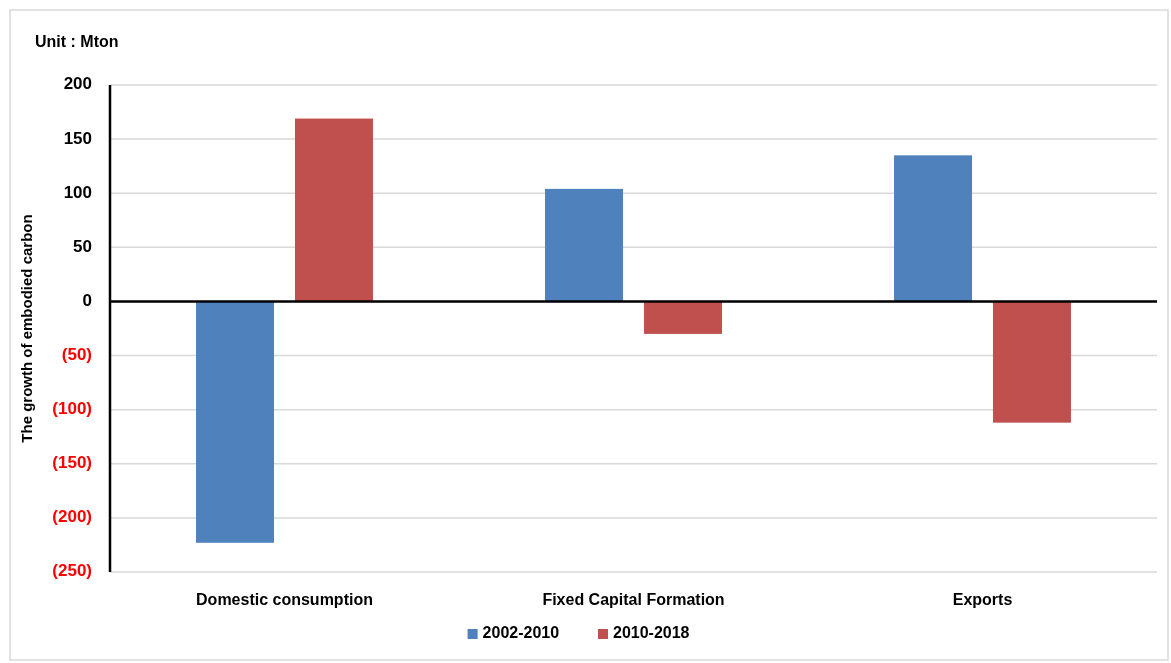 The height and width of the screenshot is (663, 1171). I want to click on y-tick-label: 0, so click(87, 300).